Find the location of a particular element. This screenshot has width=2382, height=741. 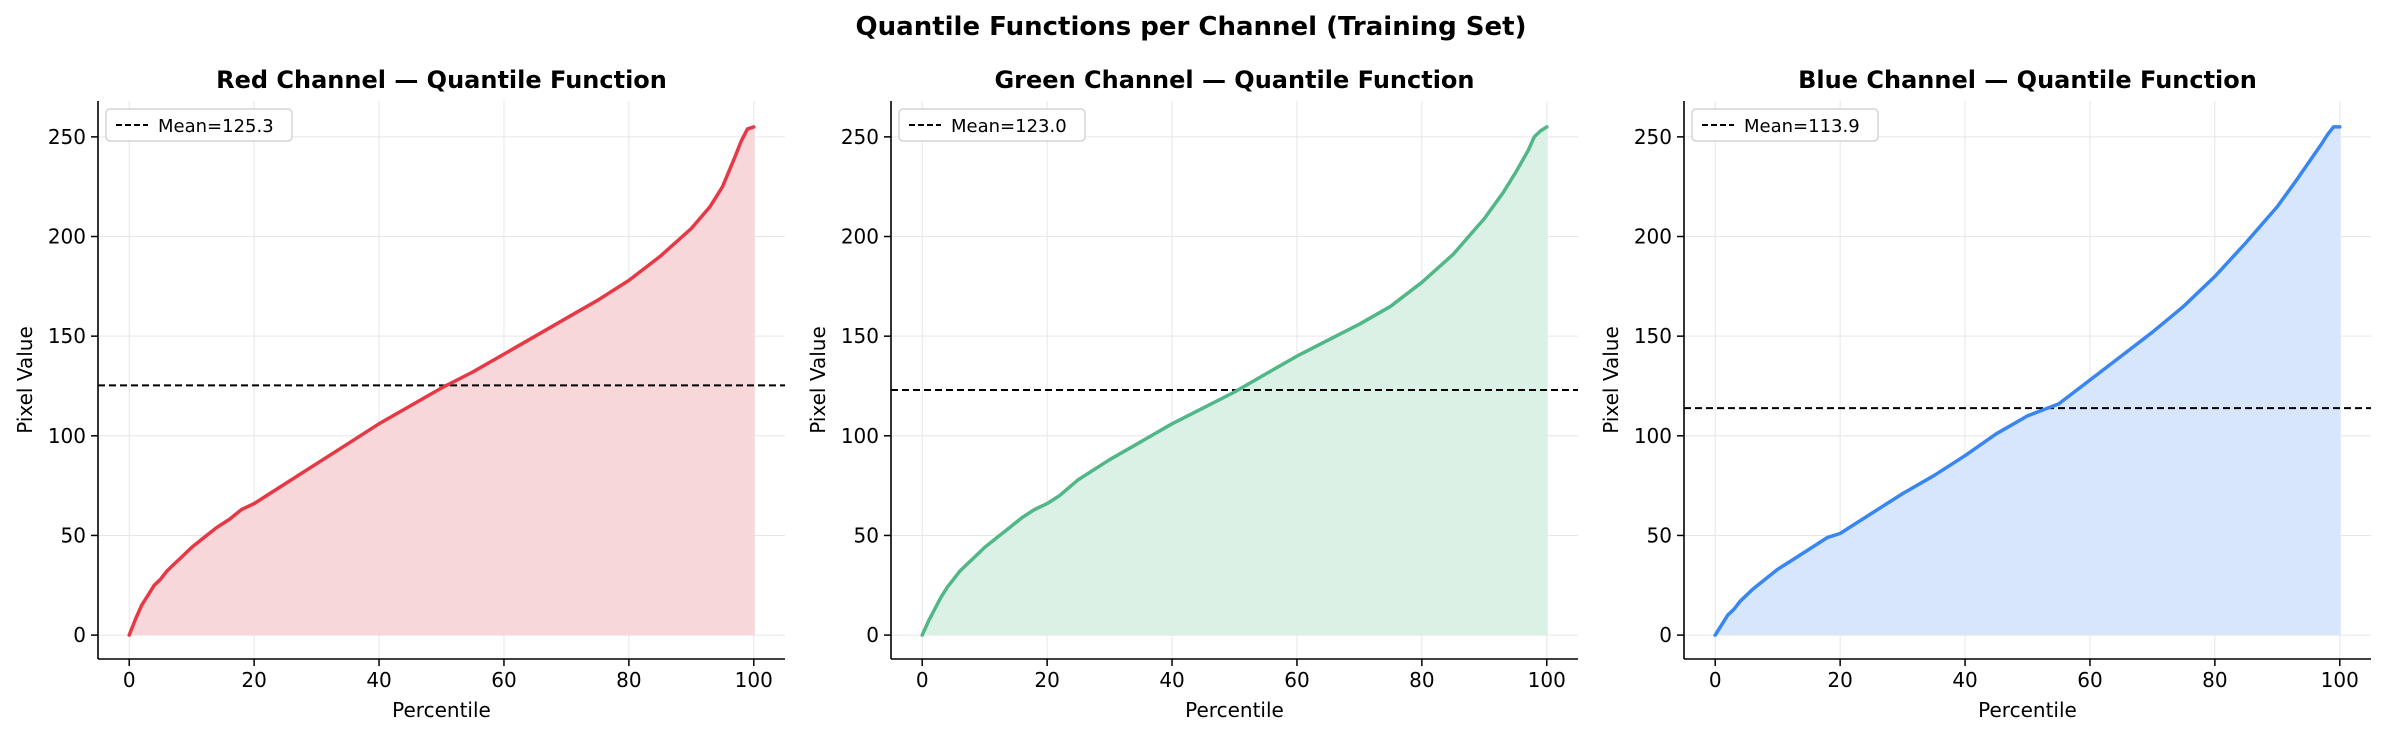

panel-title: Blue Channel — Quantile Function is located at coordinates (2027, 80).